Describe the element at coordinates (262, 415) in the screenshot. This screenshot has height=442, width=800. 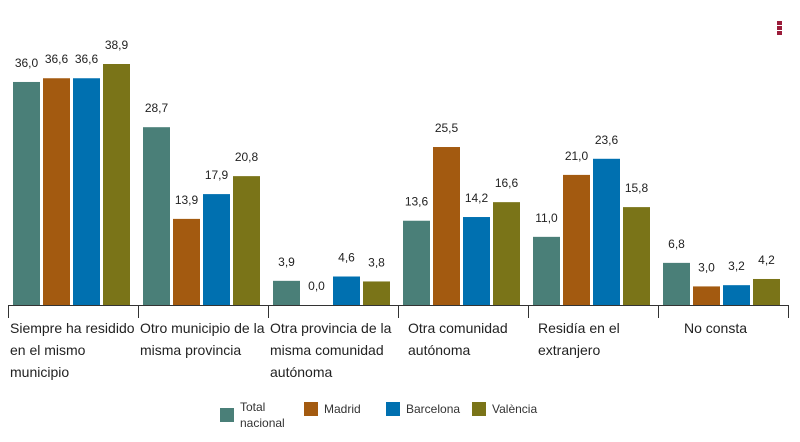
I see `legend-label: Total nacional` at that location.